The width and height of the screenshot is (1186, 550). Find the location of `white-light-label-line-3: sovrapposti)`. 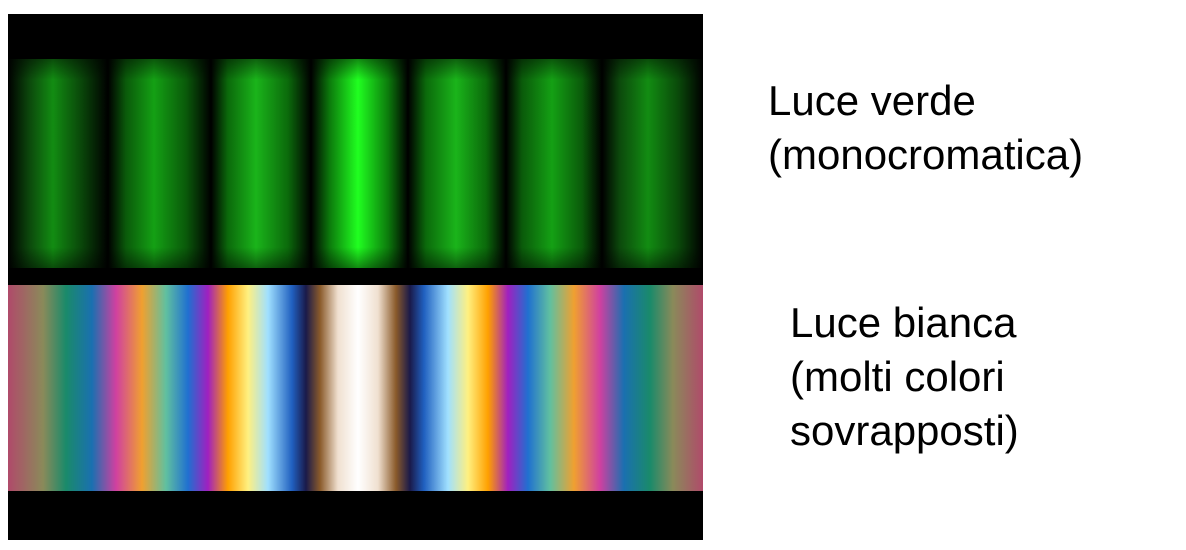

white-light-label-line-3: sovrapposti) is located at coordinates (904, 430).